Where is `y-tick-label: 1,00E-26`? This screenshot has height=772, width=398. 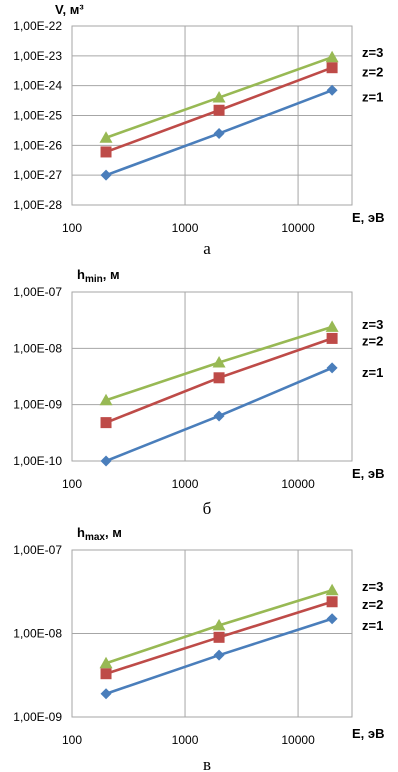
y-tick-label: 1,00E-26 is located at coordinates (37, 145).